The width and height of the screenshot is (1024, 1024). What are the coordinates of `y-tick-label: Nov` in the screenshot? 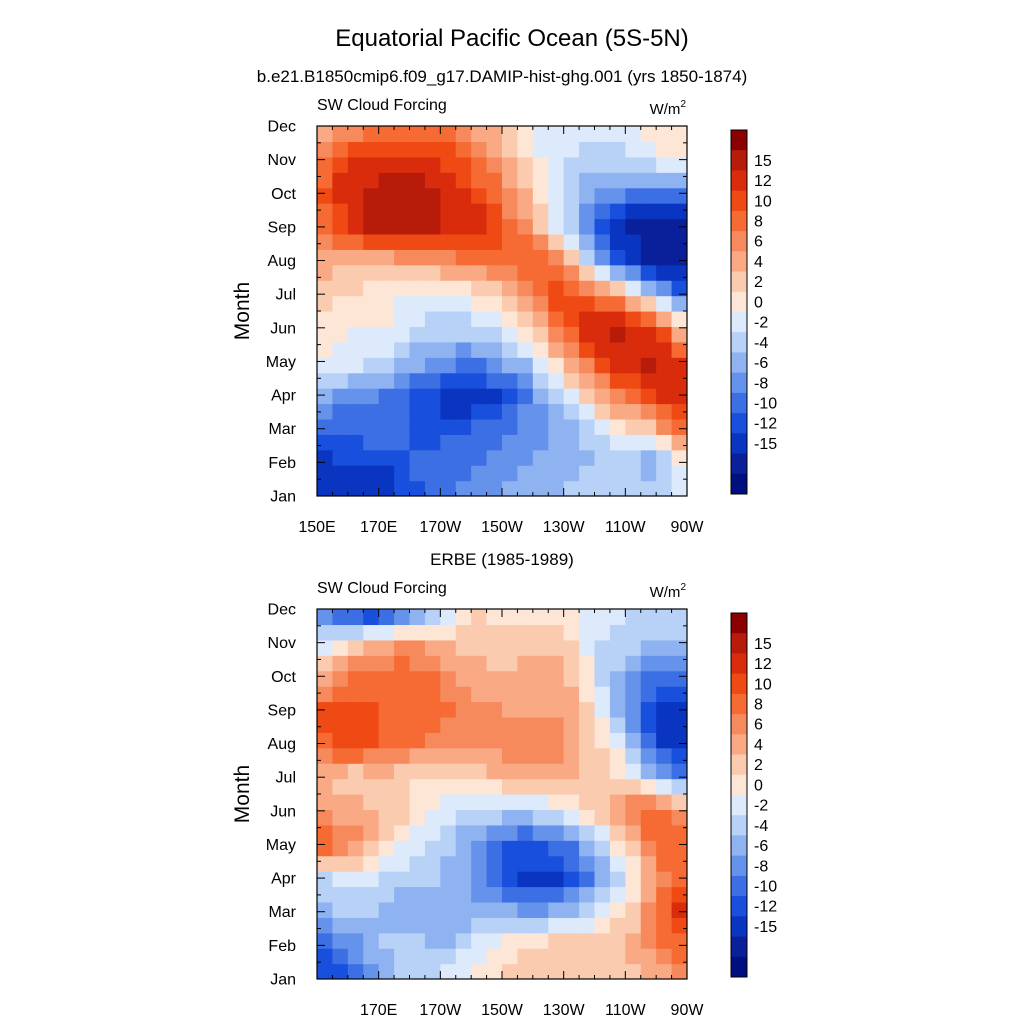 It's located at (282, 160).